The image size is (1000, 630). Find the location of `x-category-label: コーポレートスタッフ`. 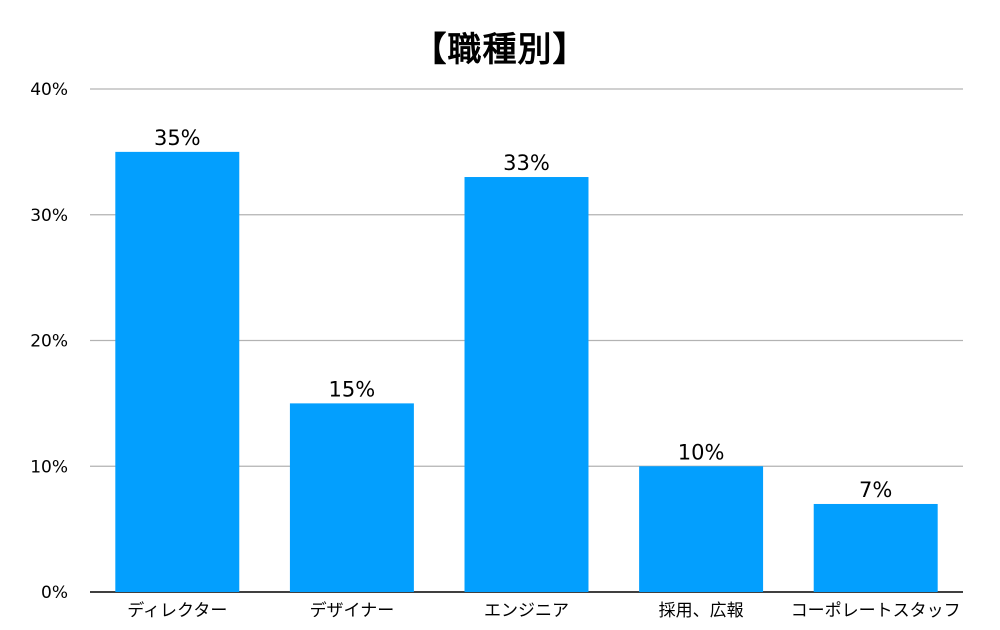

x-category-label: コーポレートスタッフ is located at coordinates (876, 611).